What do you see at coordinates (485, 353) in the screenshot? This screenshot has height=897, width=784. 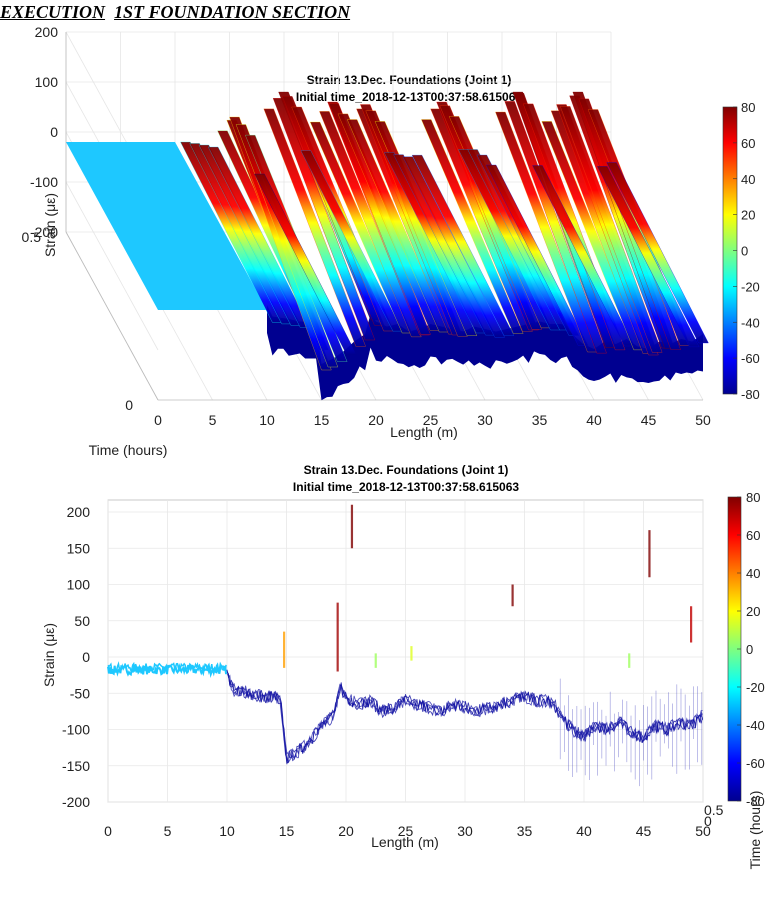 I see `surface-base-band` at bounding box center [485, 353].